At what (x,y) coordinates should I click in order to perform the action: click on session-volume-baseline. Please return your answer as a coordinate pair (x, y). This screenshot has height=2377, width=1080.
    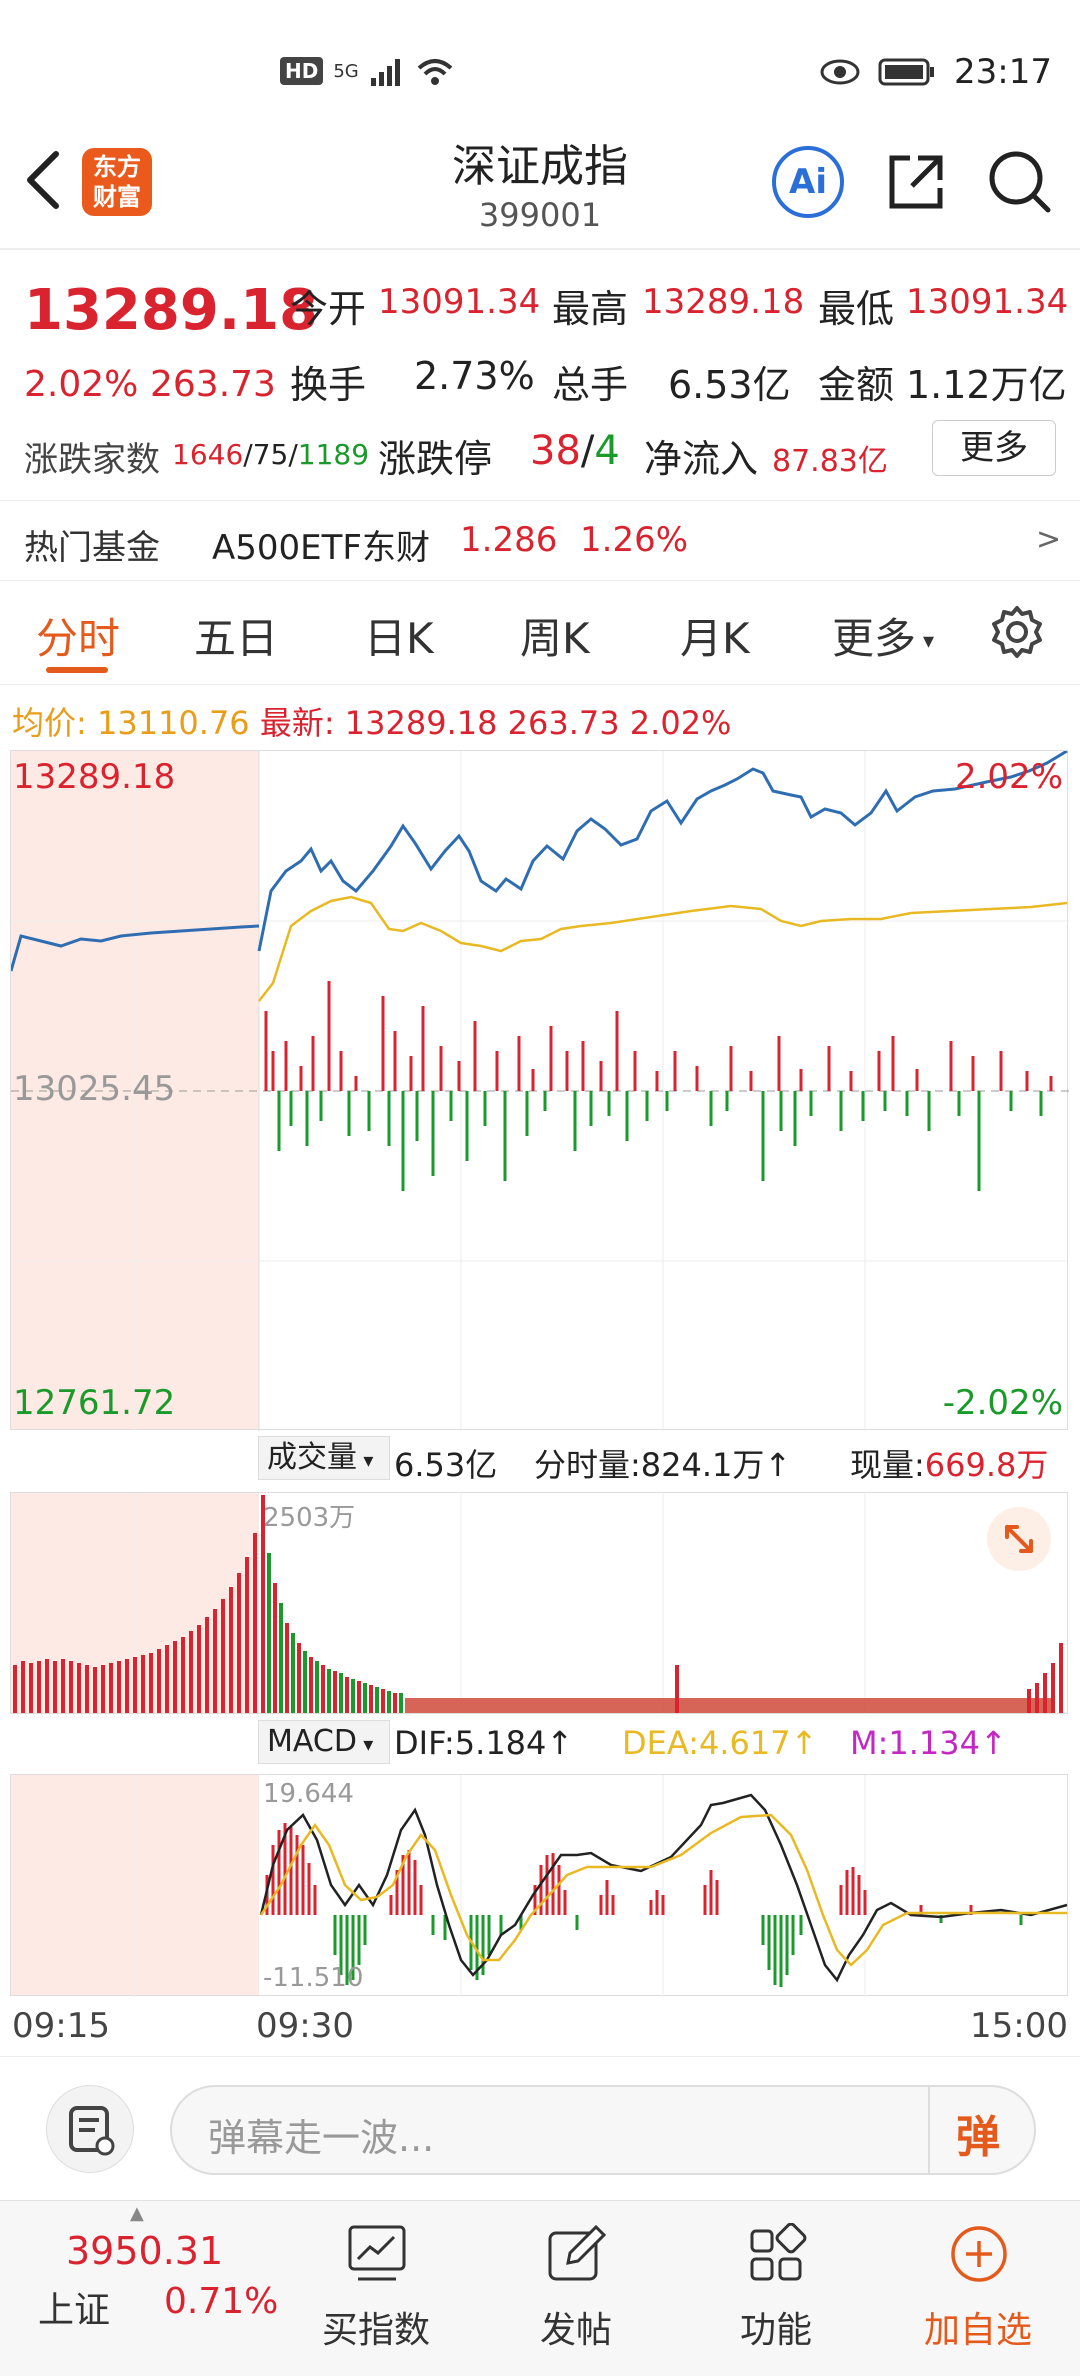
    Looking at the image, I should click on (730, 1705).